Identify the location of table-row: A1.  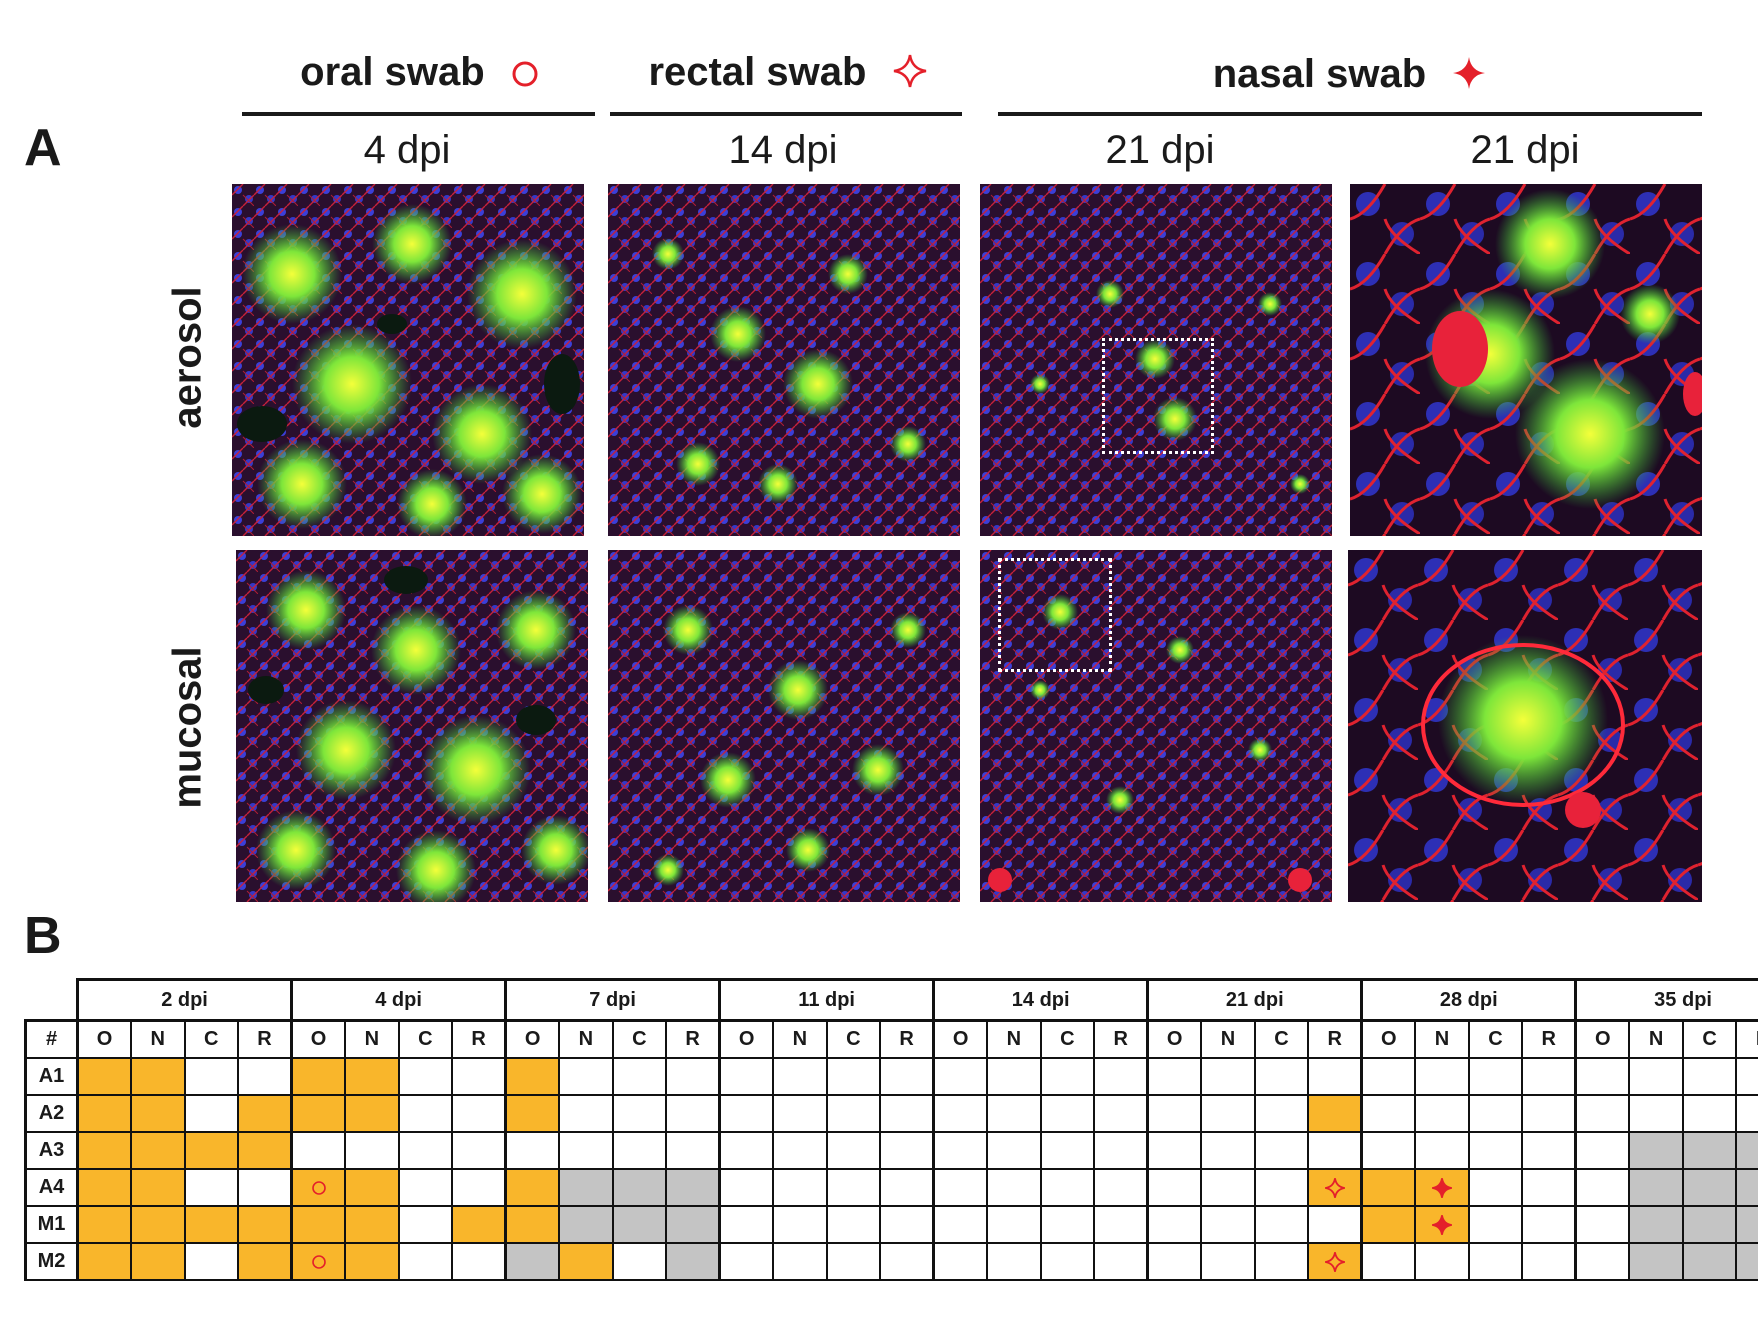
(891, 1076).